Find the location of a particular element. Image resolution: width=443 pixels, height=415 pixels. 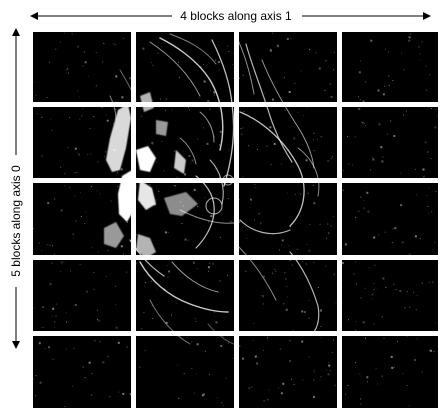

block-r1-c2 is located at coordinates (288, 142).